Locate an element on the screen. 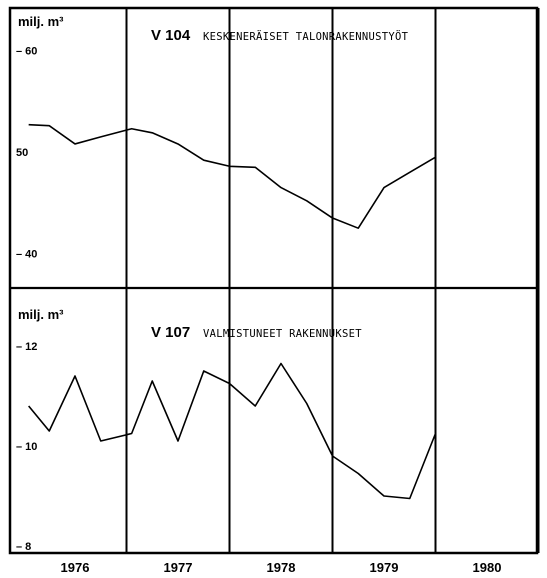 The height and width of the screenshot is (578, 547). panel1-title-text: KESKENERÄISET TALONRAKENNUSTYÖT is located at coordinates (306, 36).